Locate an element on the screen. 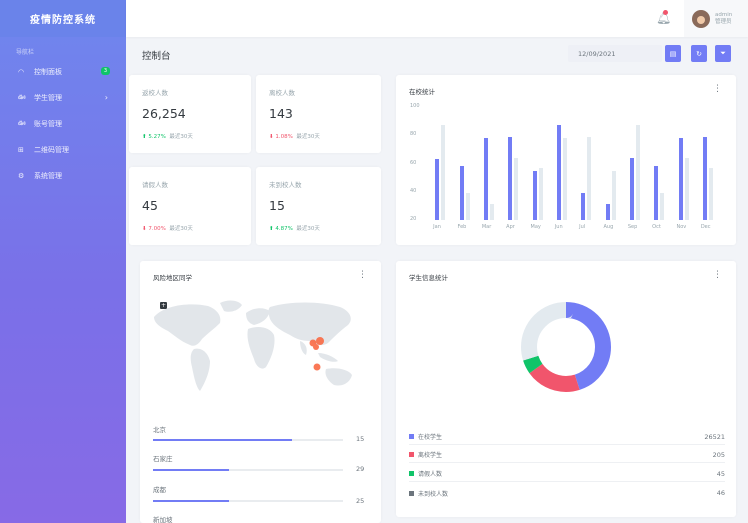 The height and width of the screenshot is (523, 748). bell-icon: 🔔︎ is located at coordinates (664, 17).